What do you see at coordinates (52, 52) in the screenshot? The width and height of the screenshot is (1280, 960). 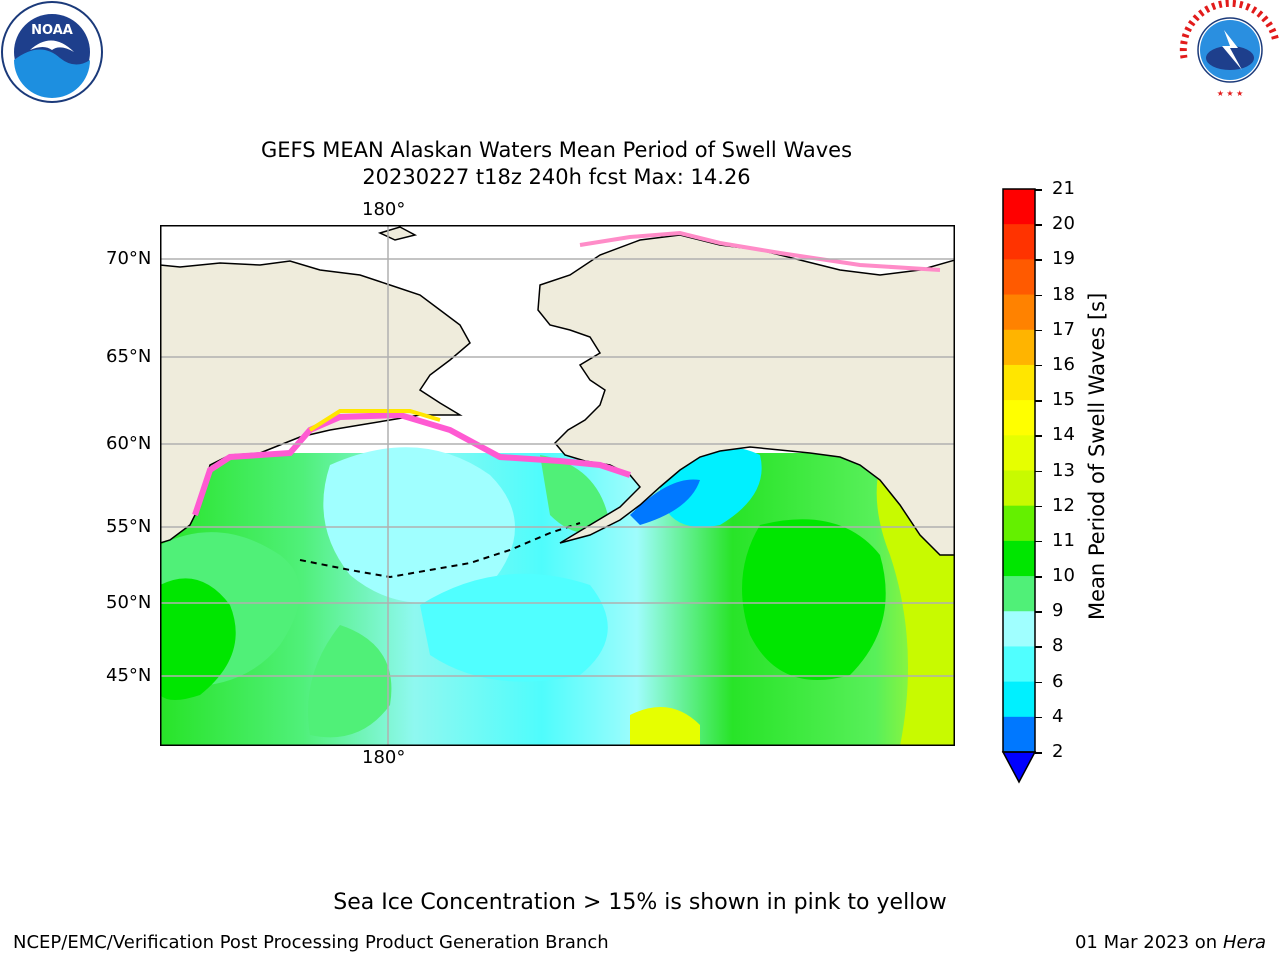 I see `noaa-logo: NOAA` at bounding box center [52, 52].